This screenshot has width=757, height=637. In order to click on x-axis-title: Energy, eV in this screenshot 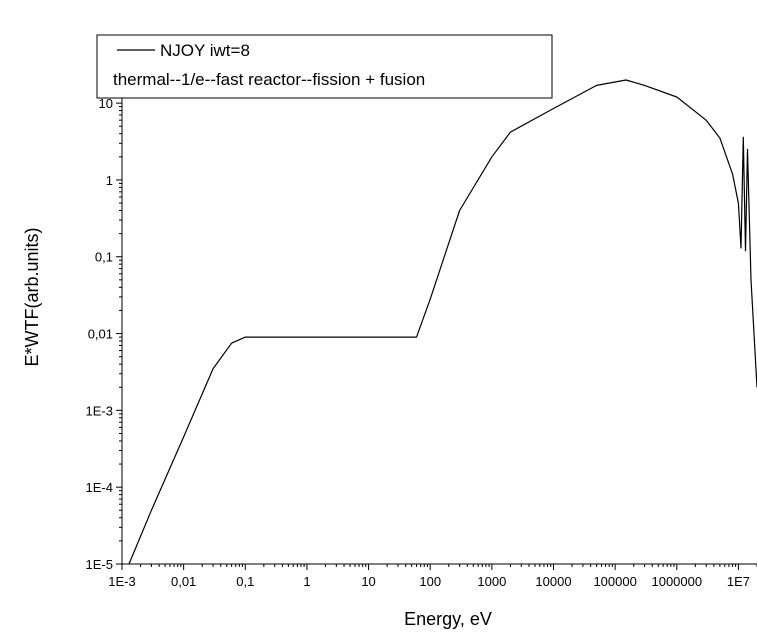, I will do `click(448, 619)`.